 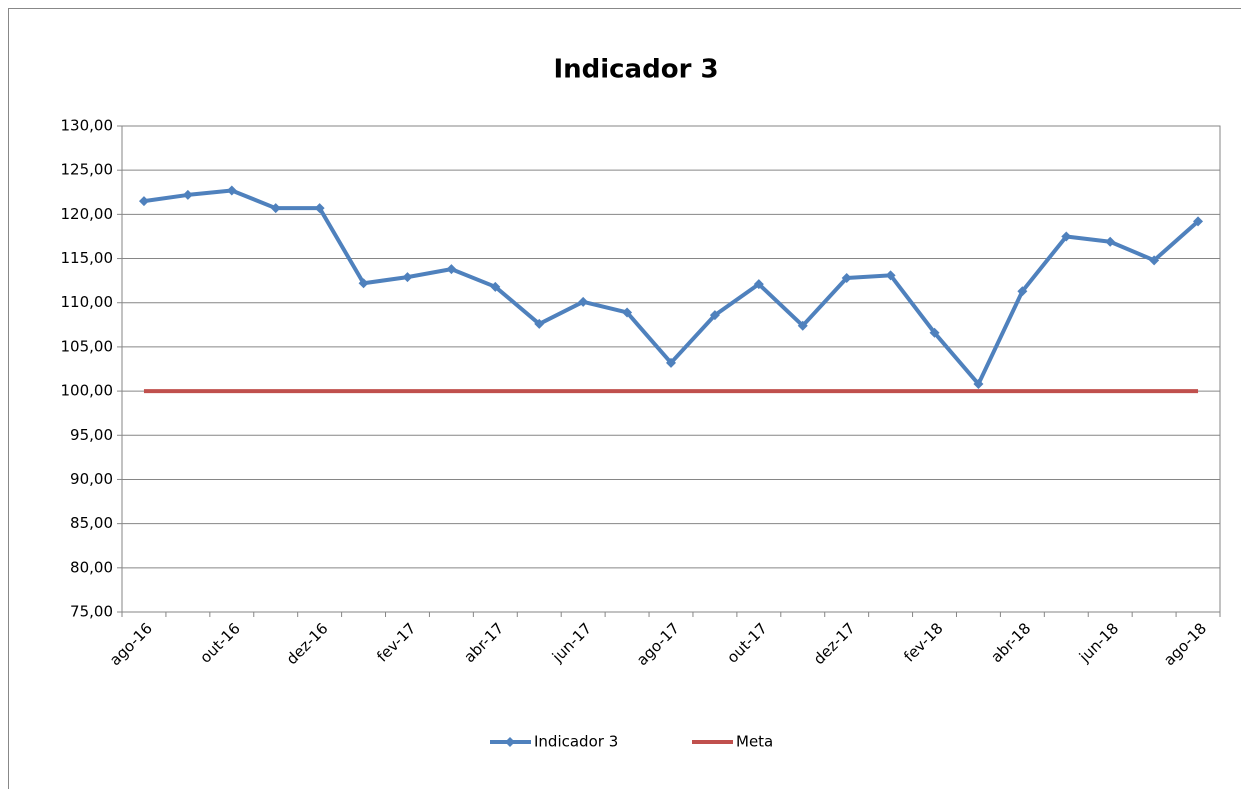 I want to click on y-tick-label: 80,00, so click(x=91, y=567).